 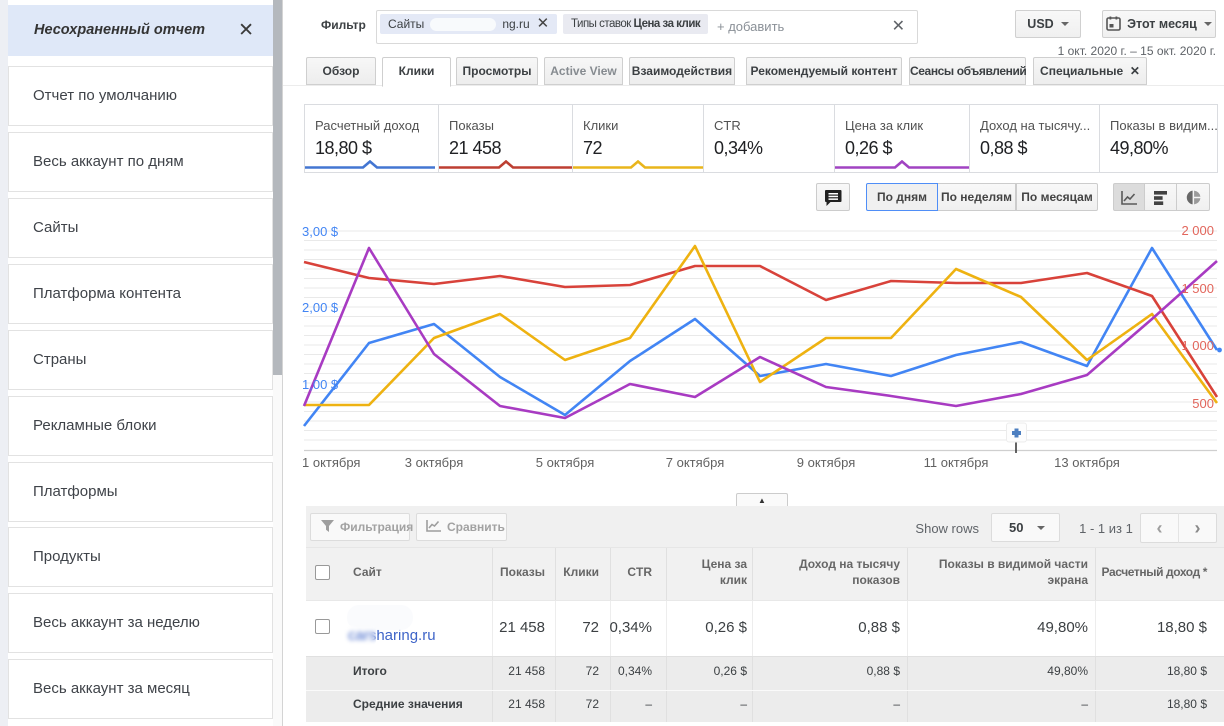 What do you see at coordinates (1203, 403) in the screenshot?
I see `svg-text: 500` at bounding box center [1203, 403].